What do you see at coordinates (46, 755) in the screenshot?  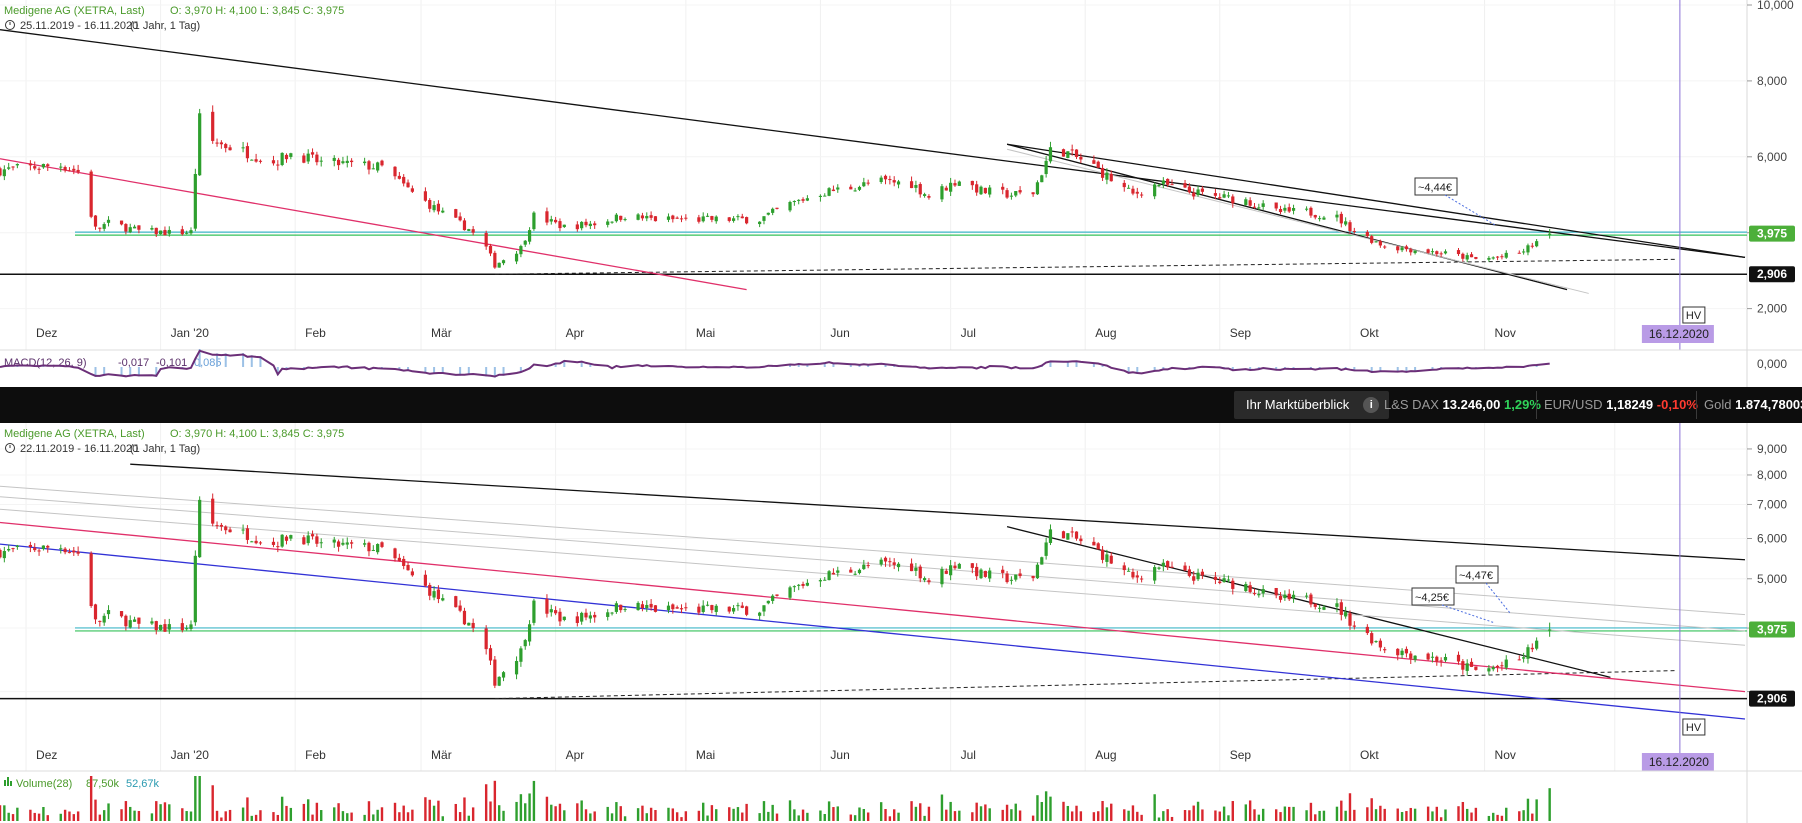 I see `month-label: Dez` at bounding box center [46, 755].